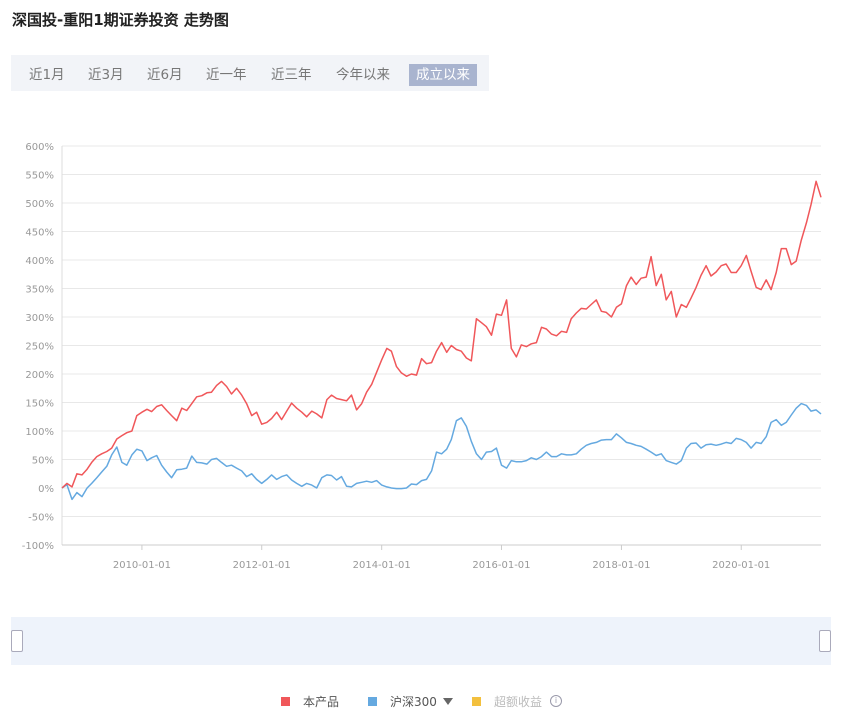 This screenshot has width=848, height=718. I want to click on time-range-slider, so click(421, 641).